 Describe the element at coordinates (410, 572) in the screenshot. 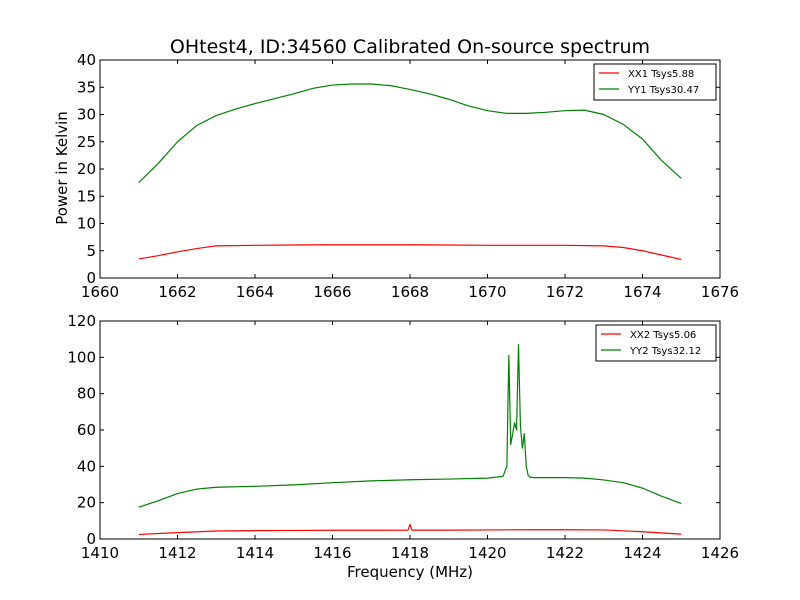

I see `x-axis-label: Frequency (MHz)` at that location.